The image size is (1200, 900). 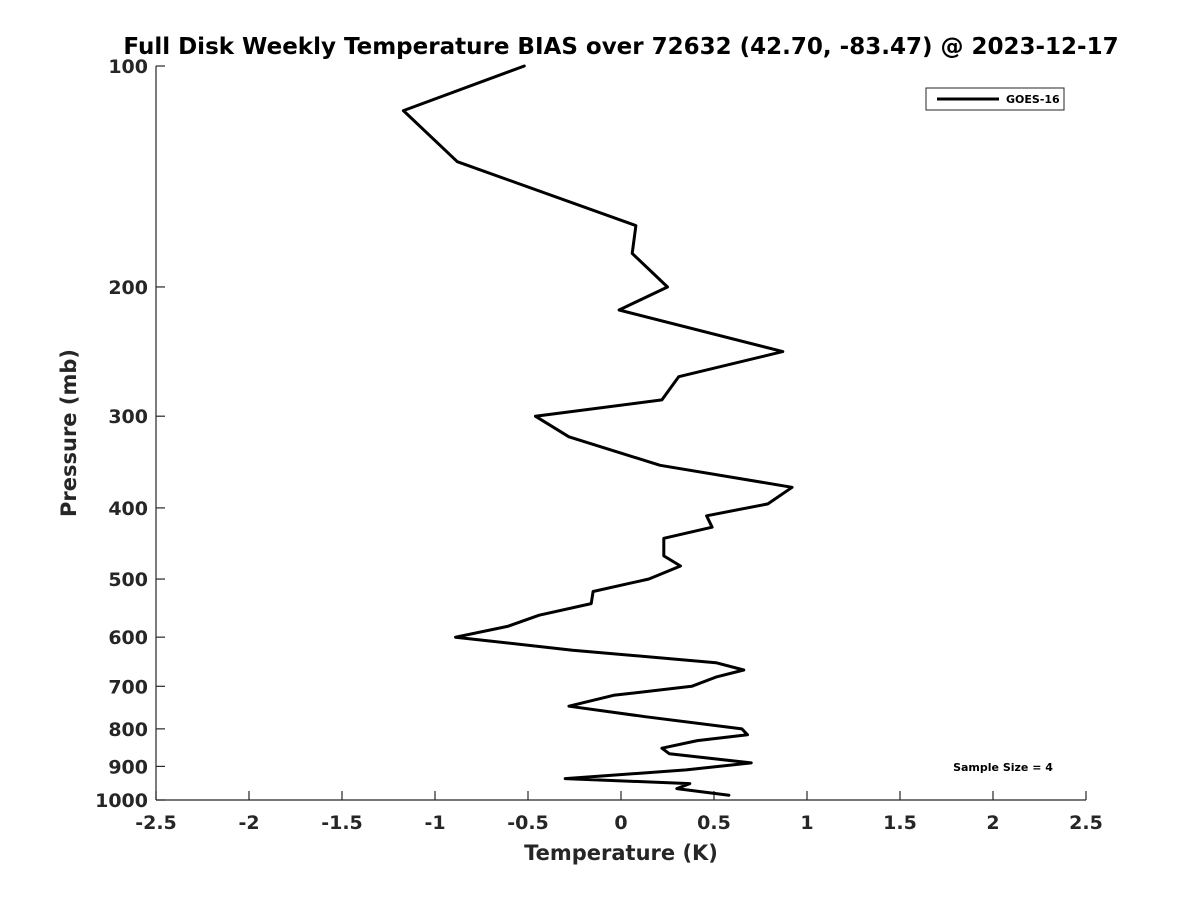 I want to click on x-axis-label: Temperature (K), so click(x=621, y=853).